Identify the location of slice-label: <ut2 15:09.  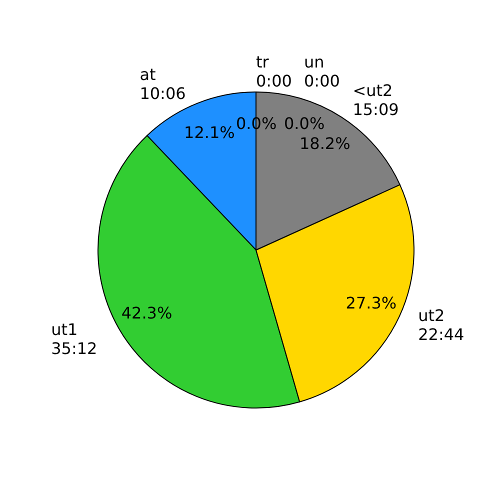
(375, 99).